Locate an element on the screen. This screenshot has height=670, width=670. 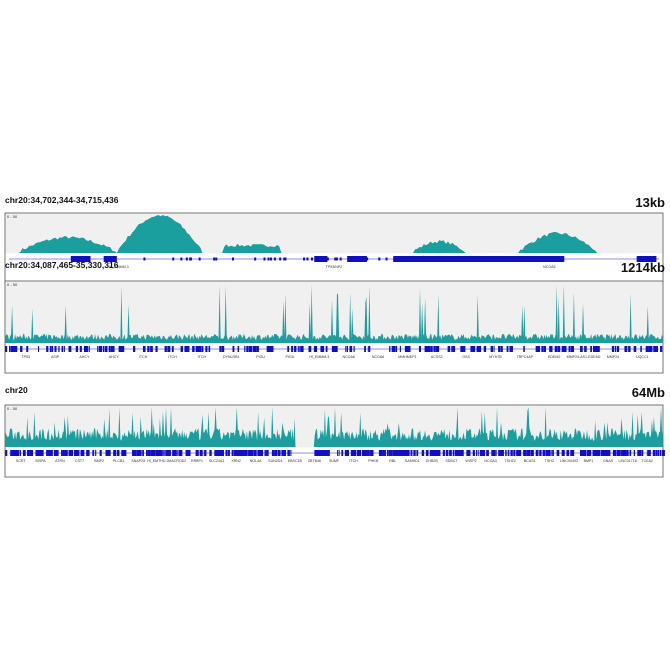
gene-label: SCRT is located at coordinates (21, 461).